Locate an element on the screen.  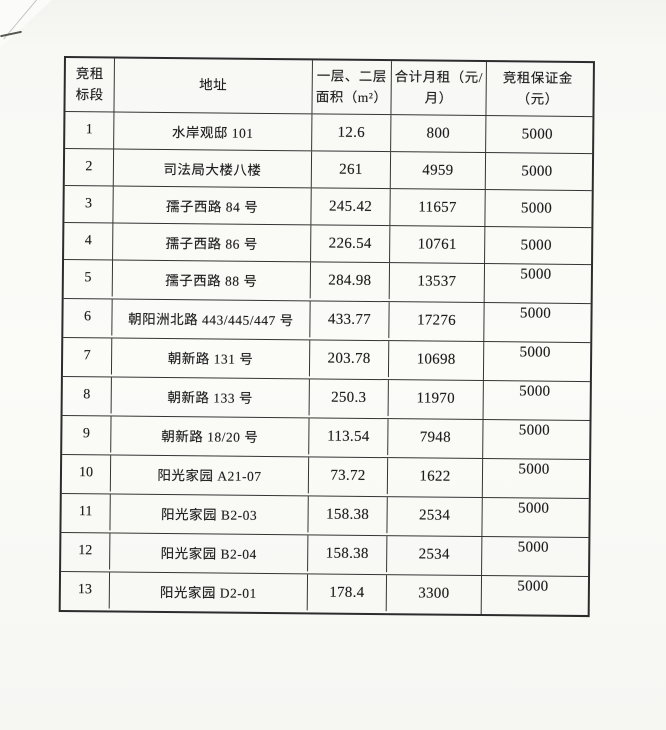
monthly-rent-value: 11970 is located at coordinates (436, 398).